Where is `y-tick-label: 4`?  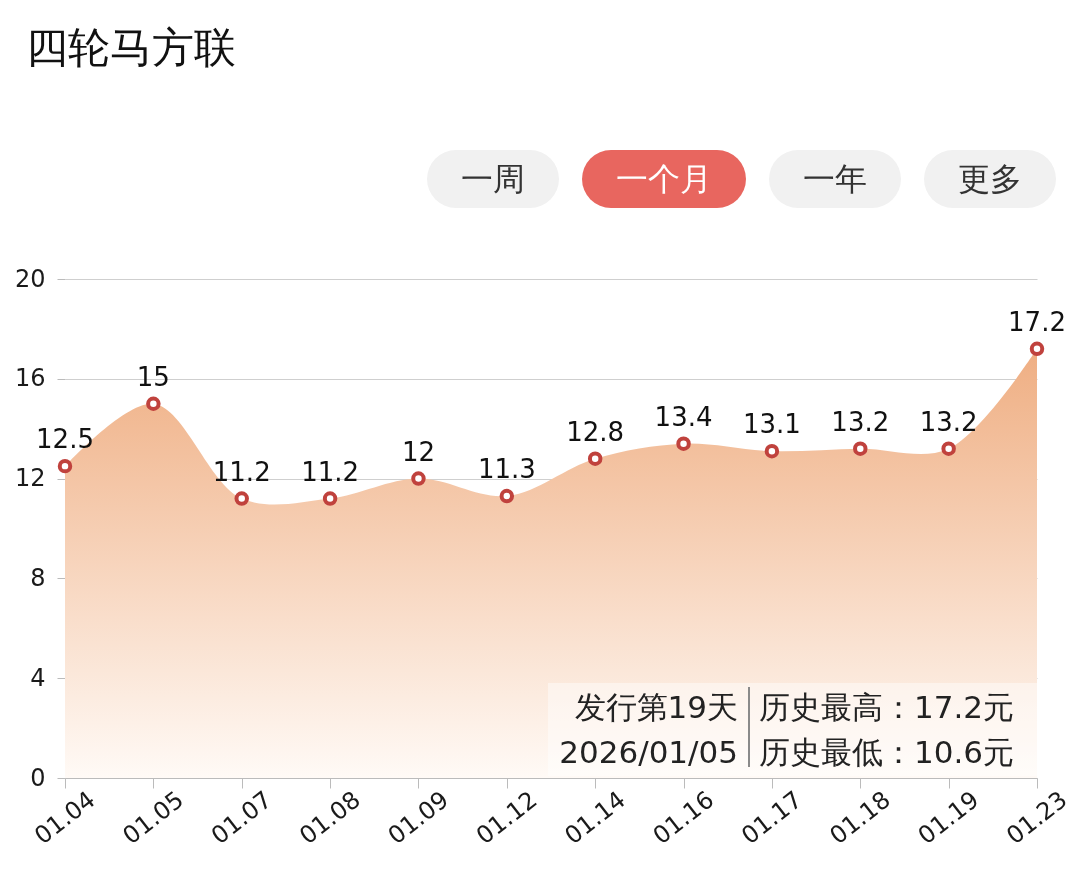
y-tick-label: 4 is located at coordinates (38, 677).